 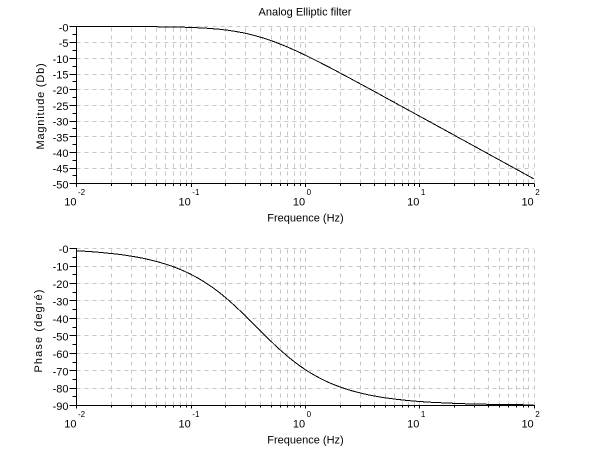 I want to click on svg-text: -70, so click(x=61, y=372).